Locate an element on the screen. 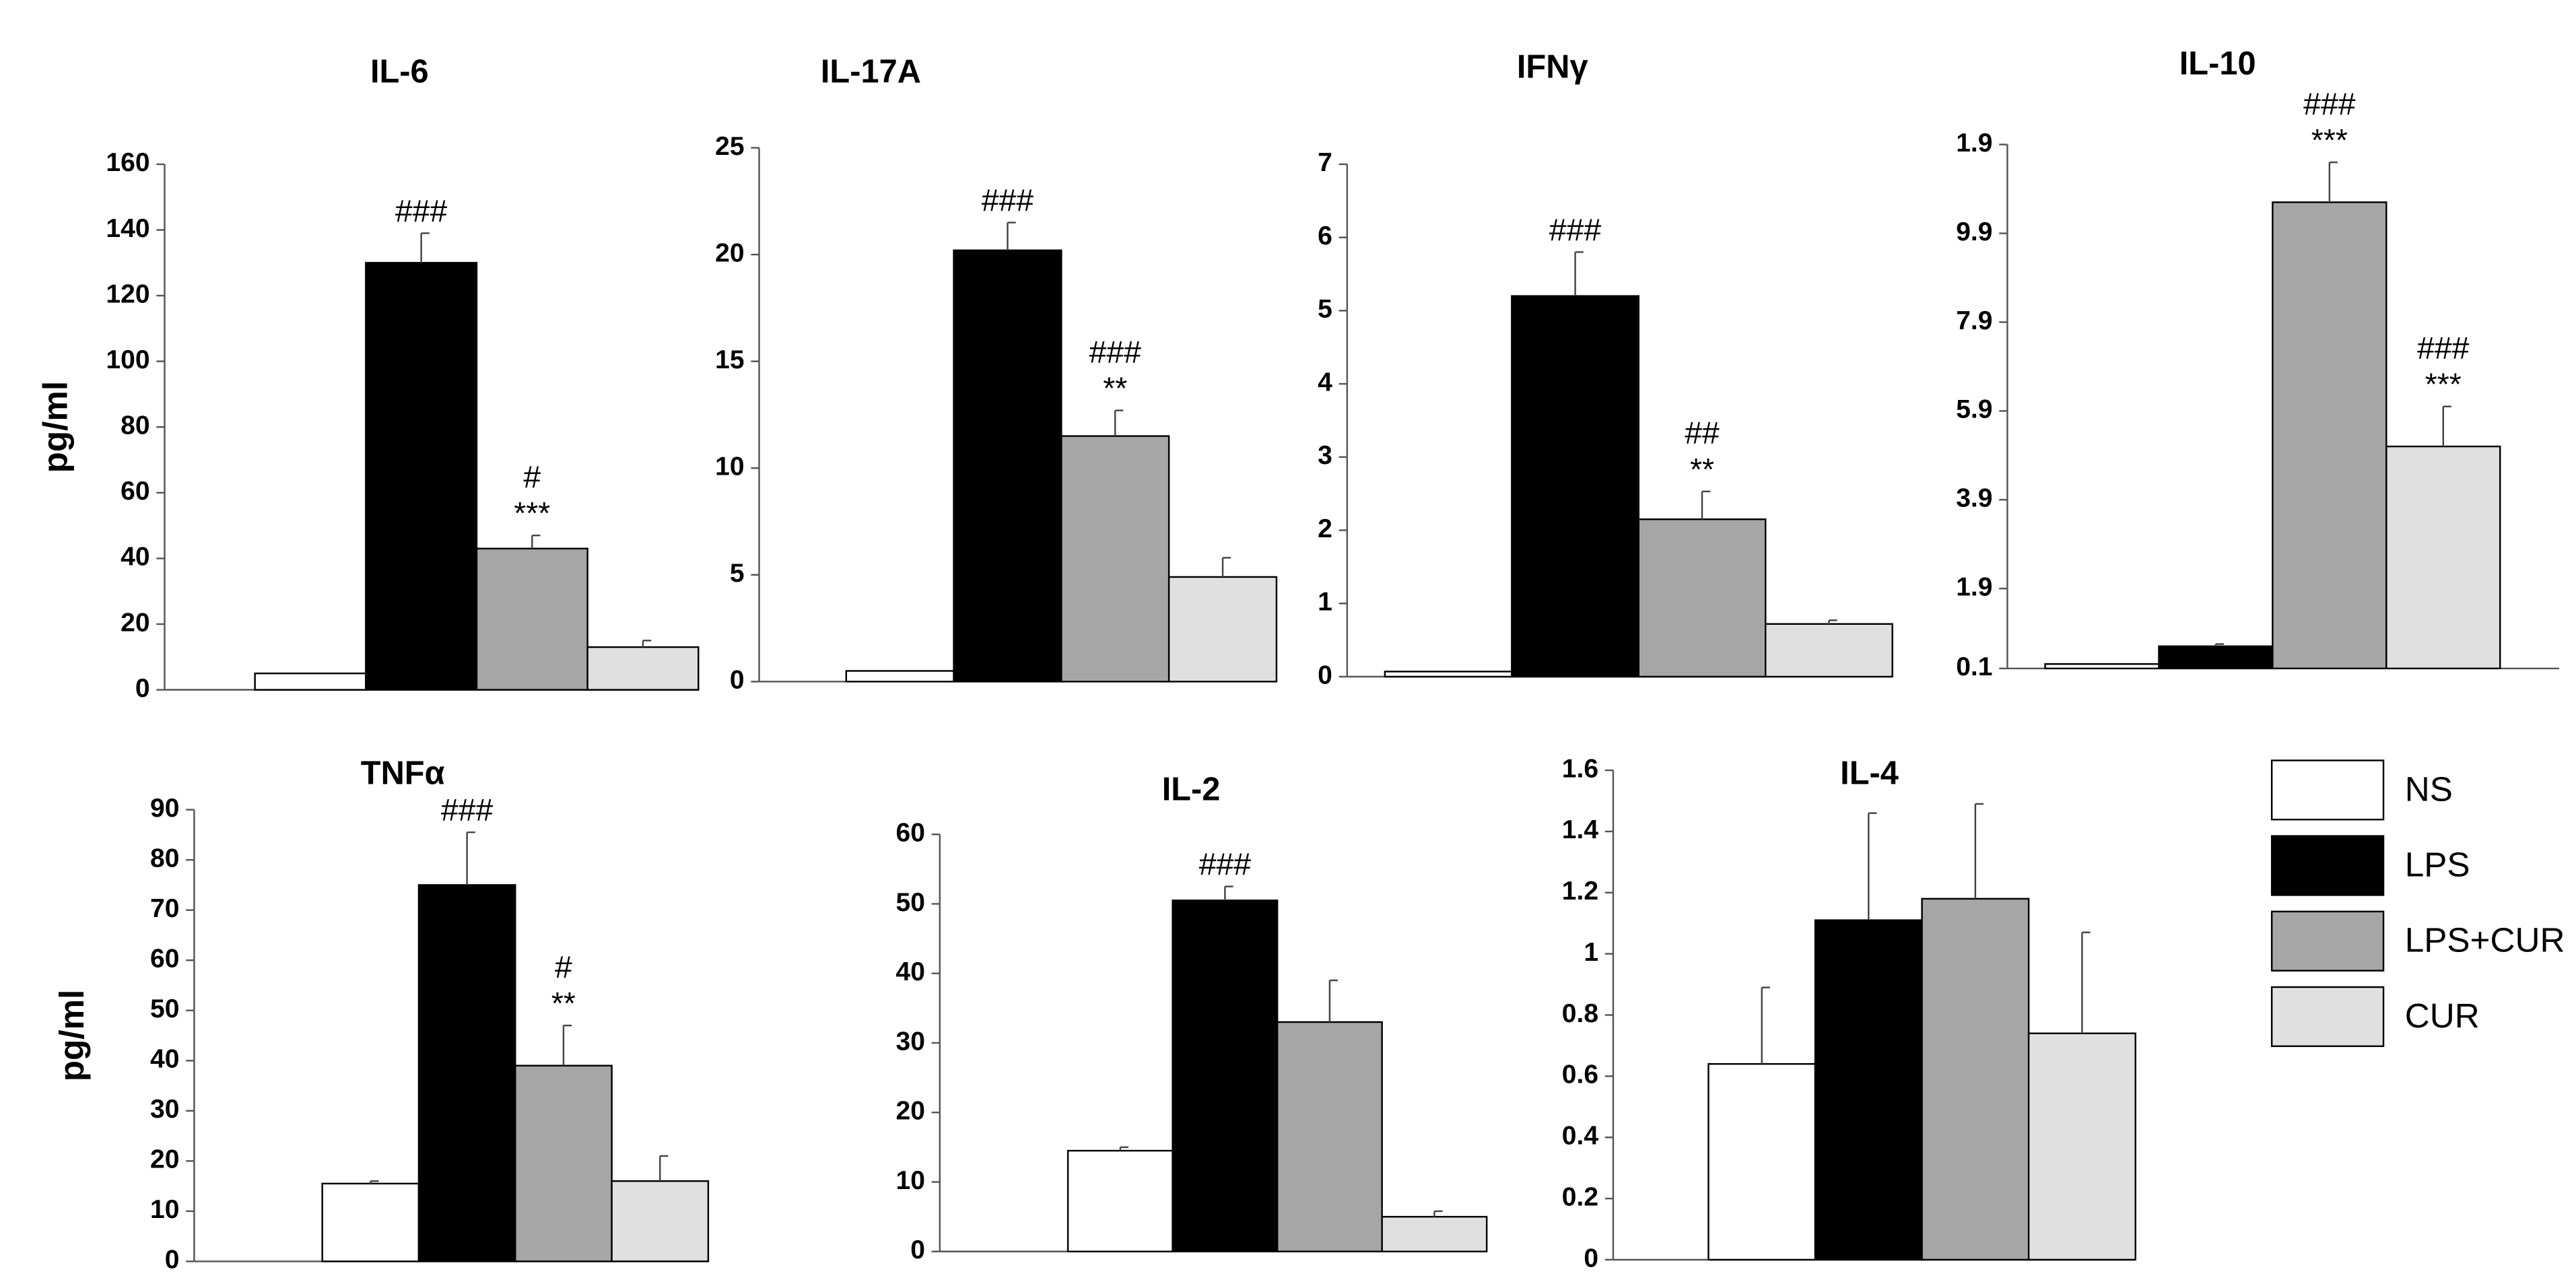  chart-title: IL-4 is located at coordinates (1869, 773).